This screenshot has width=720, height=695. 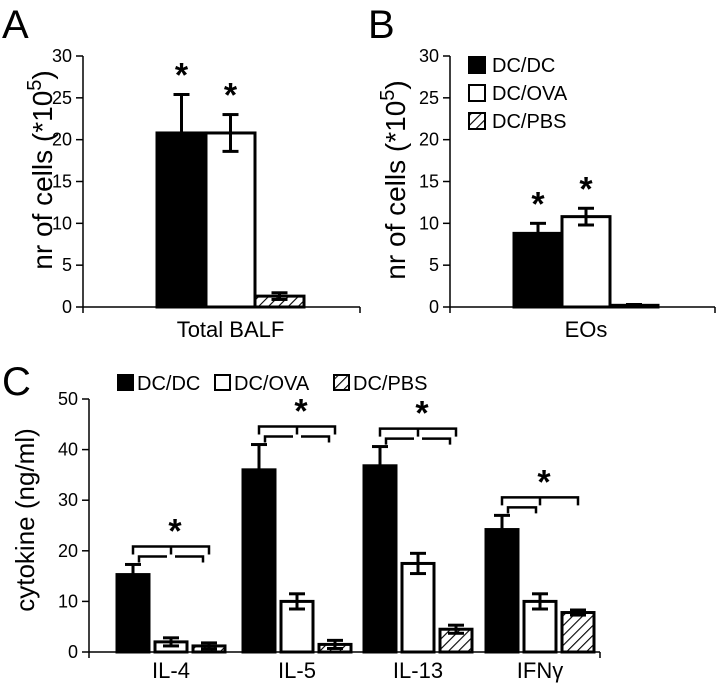 I want to click on panel-letter-a: A, so click(x=15, y=25).